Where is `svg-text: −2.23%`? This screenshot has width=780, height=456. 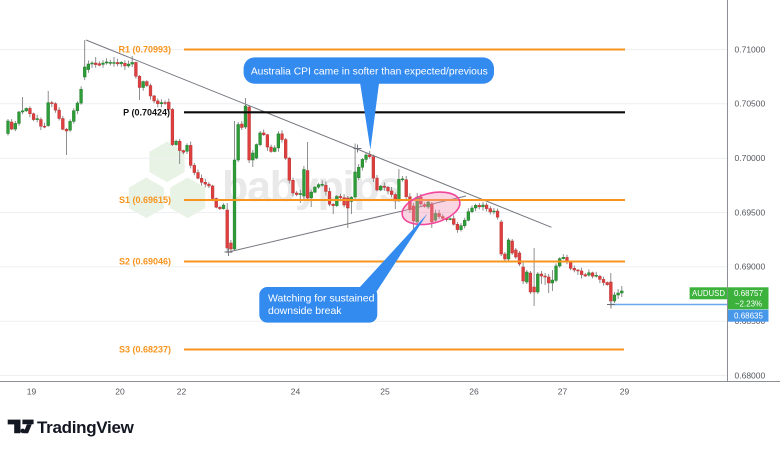 svg-text: −2.23% is located at coordinates (748, 303).